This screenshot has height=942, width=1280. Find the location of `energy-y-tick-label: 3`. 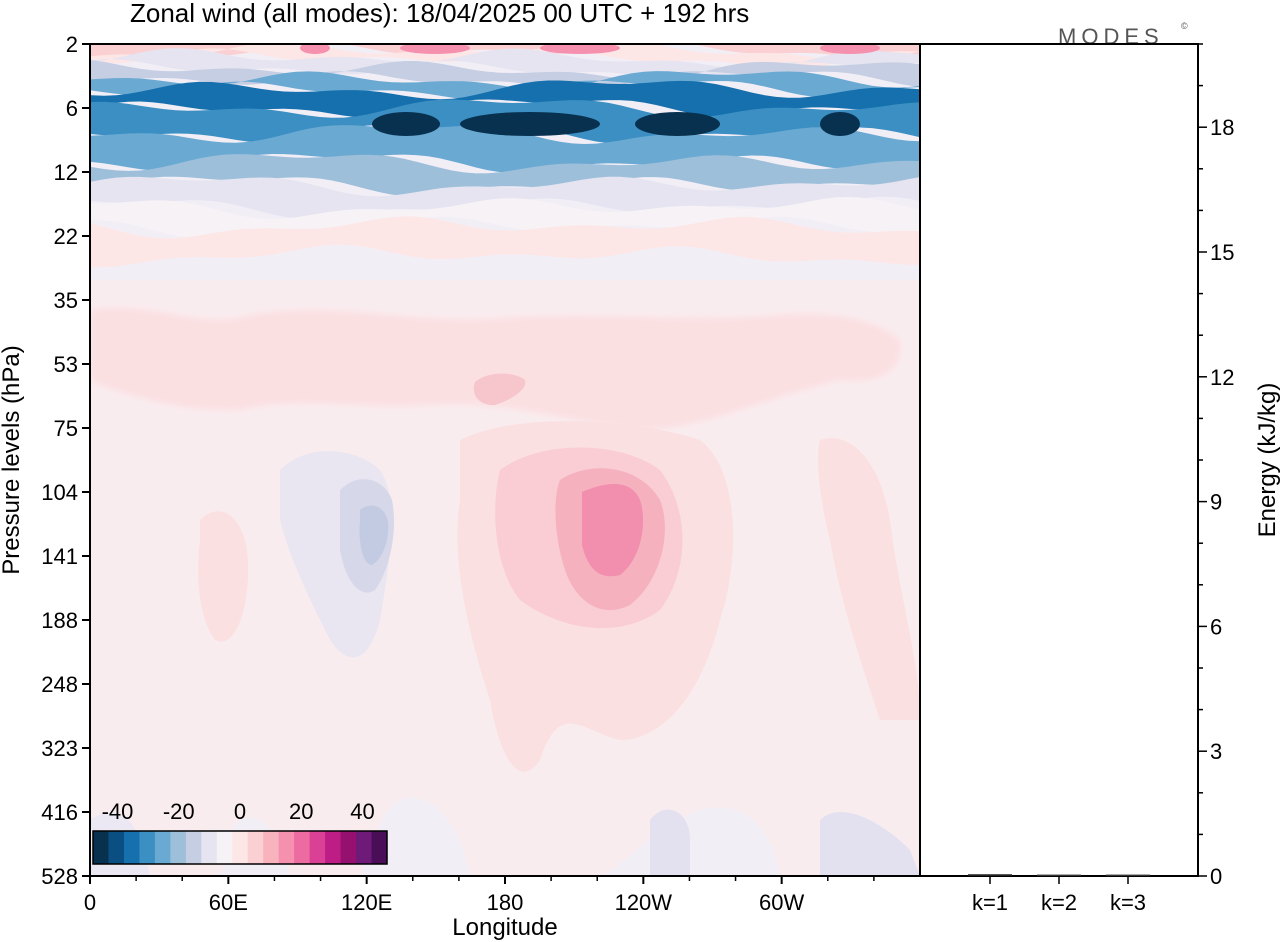

energy-y-tick-label: 3 is located at coordinates (1216, 751).